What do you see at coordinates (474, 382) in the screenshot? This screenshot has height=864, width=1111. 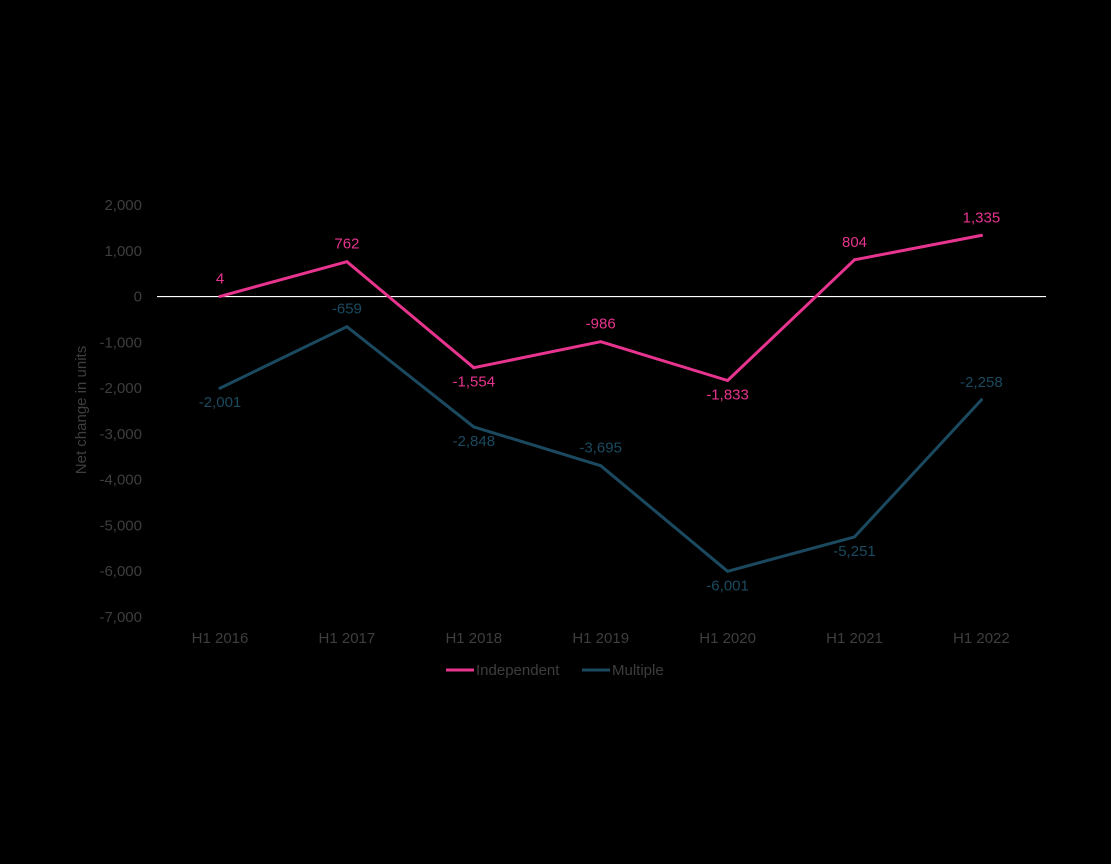 I see `data-label: -1,554` at bounding box center [474, 382].